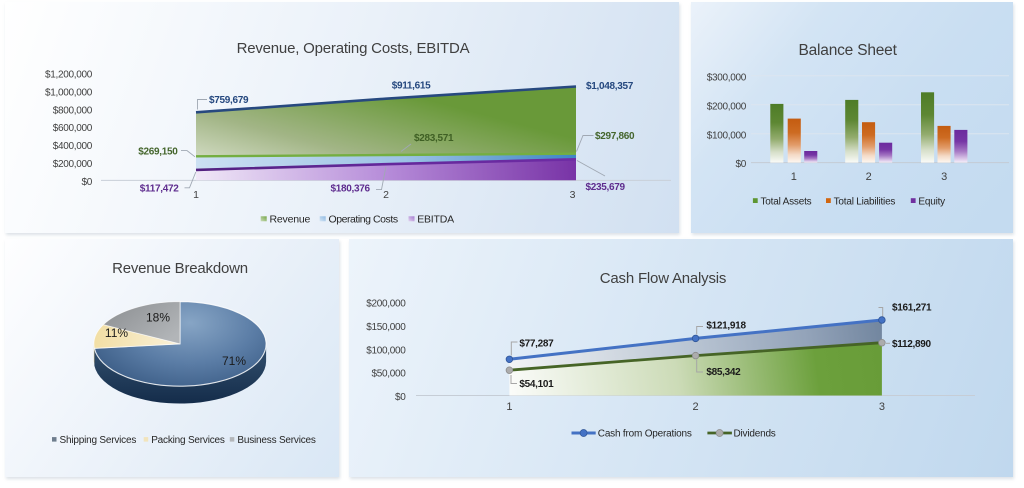  Describe the element at coordinates (159, 189) in the screenshot. I see `svg-text: $117,472` at that location.